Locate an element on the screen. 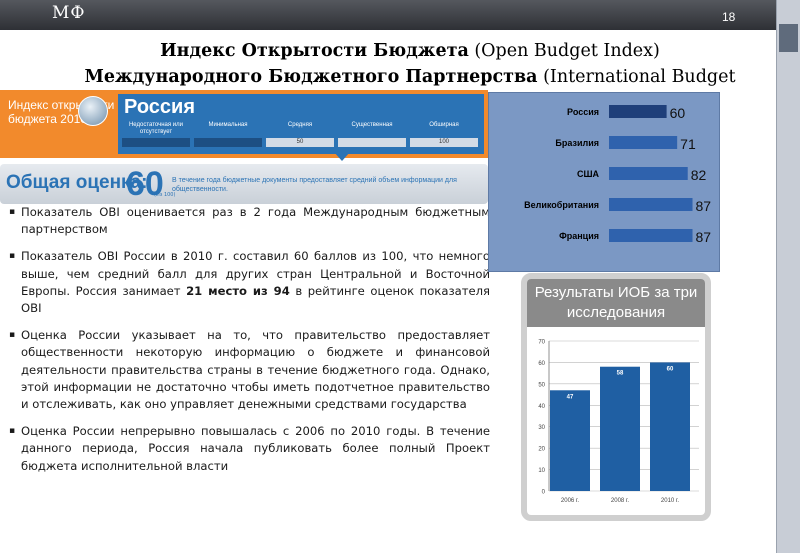 The height and width of the screenshot is (553, 800). comparison-category-label: США is located at coordinates (588, 174).